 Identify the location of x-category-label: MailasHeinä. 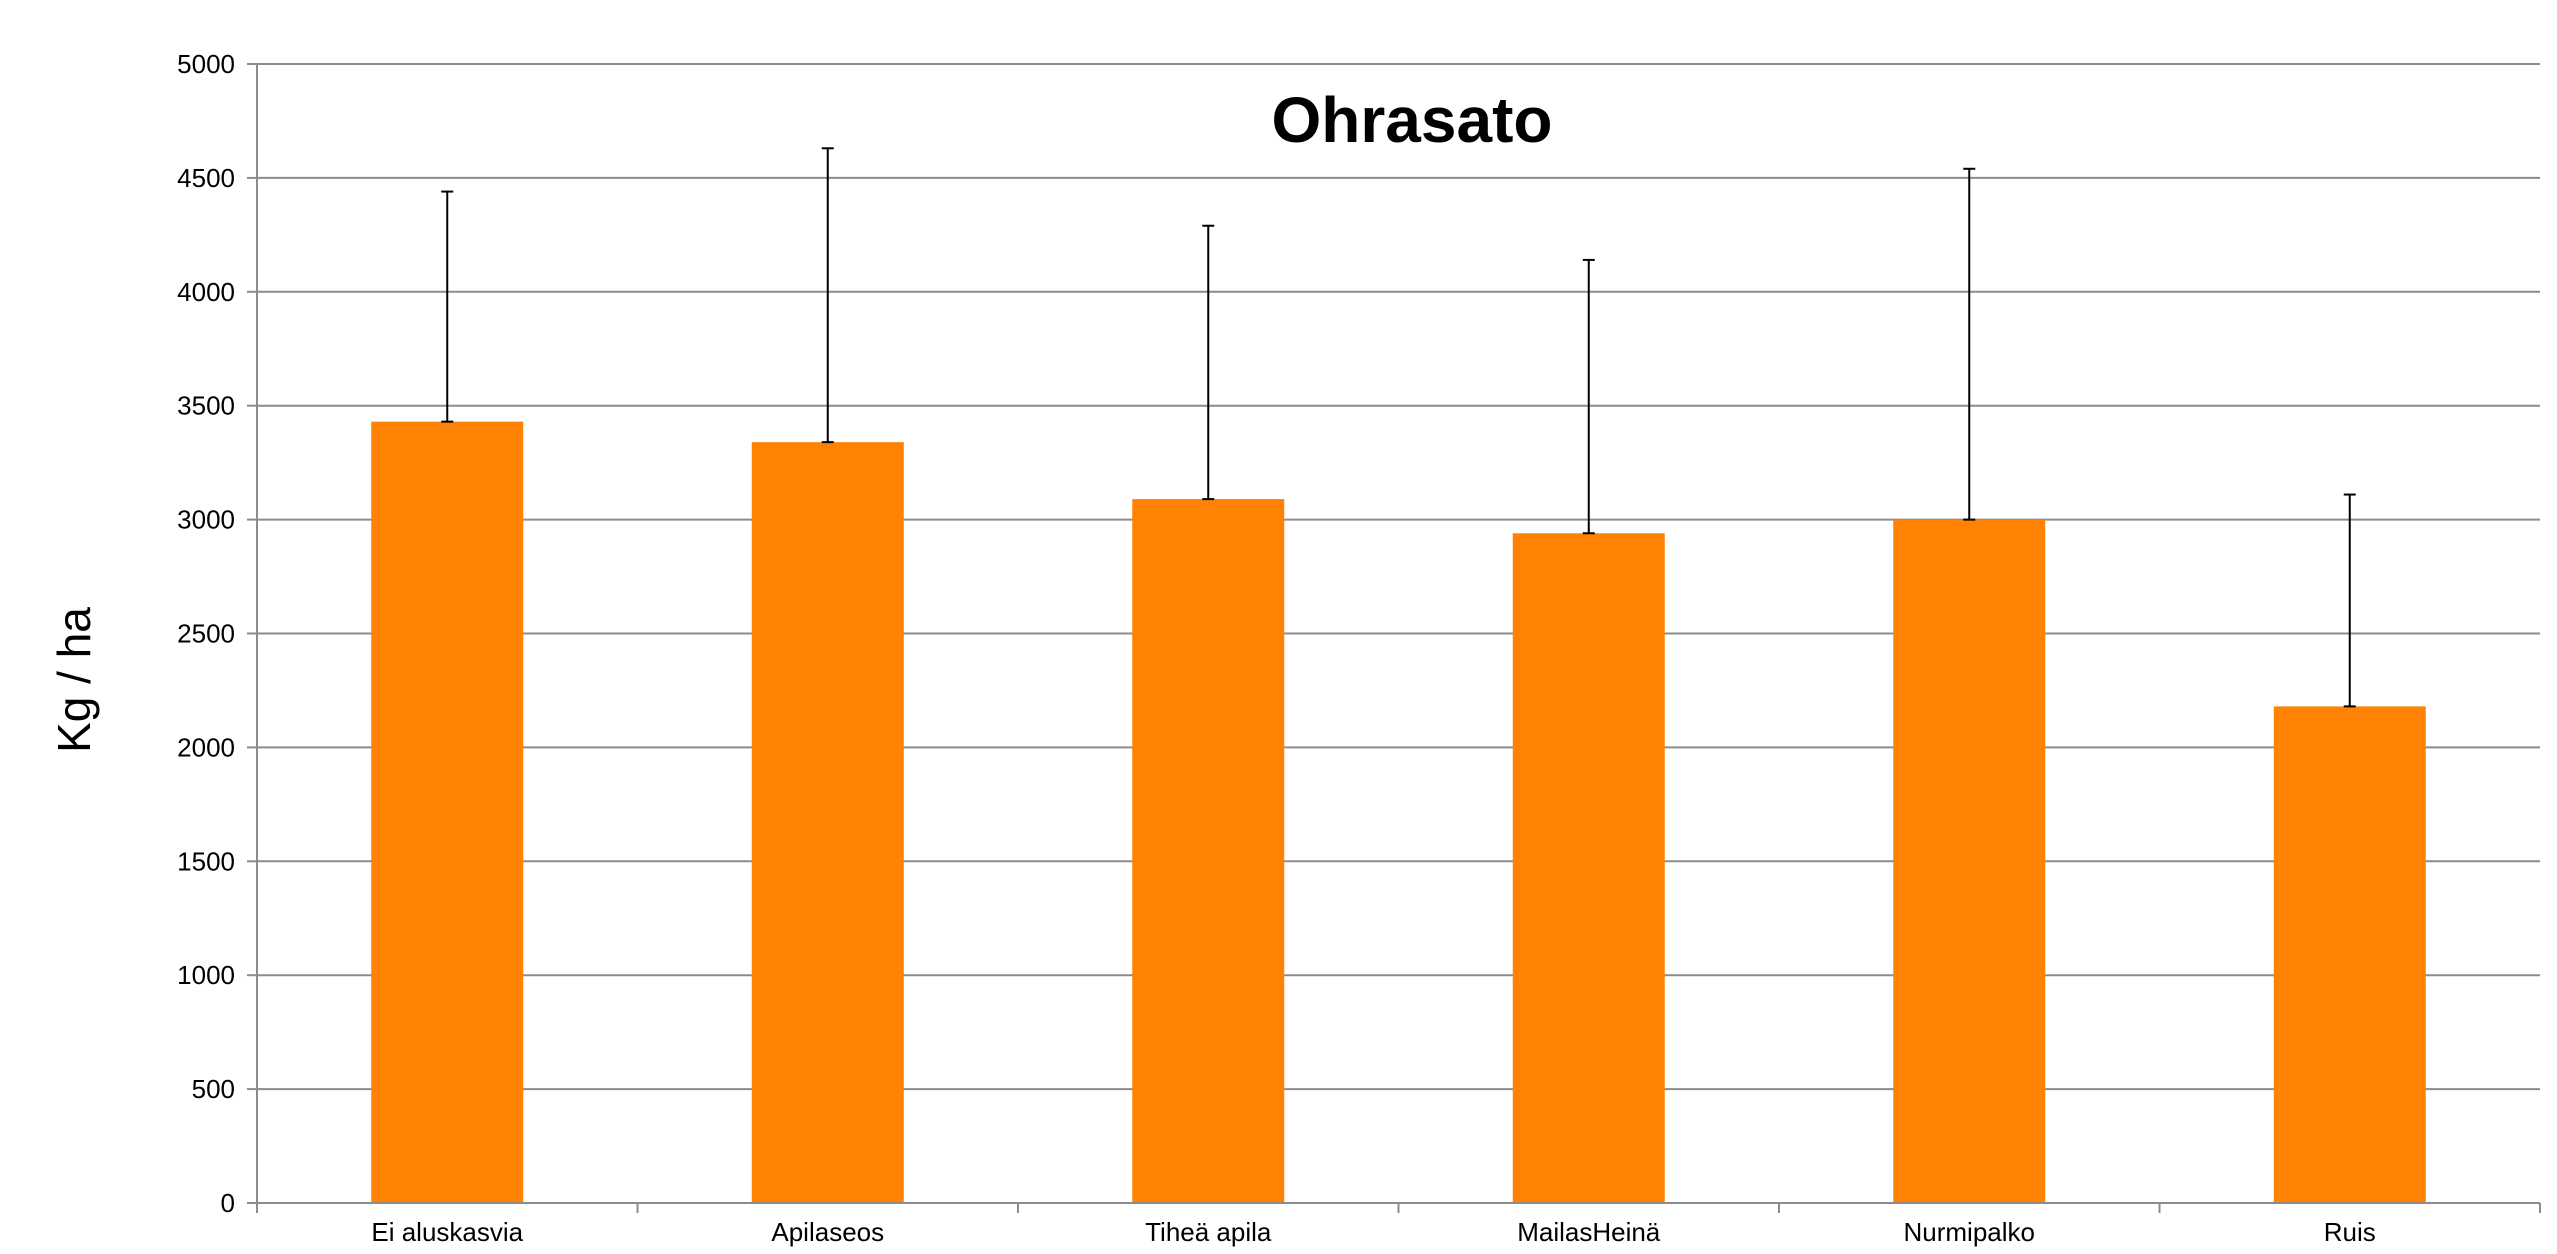
(1589, 1232).